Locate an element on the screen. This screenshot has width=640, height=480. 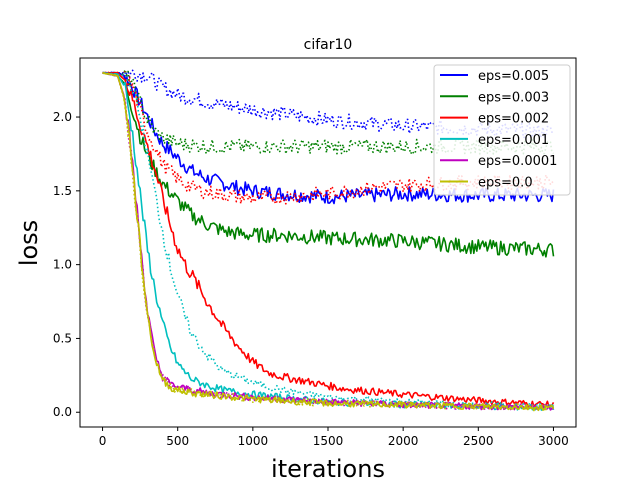
legend-box is located at coordinates (502, 130).